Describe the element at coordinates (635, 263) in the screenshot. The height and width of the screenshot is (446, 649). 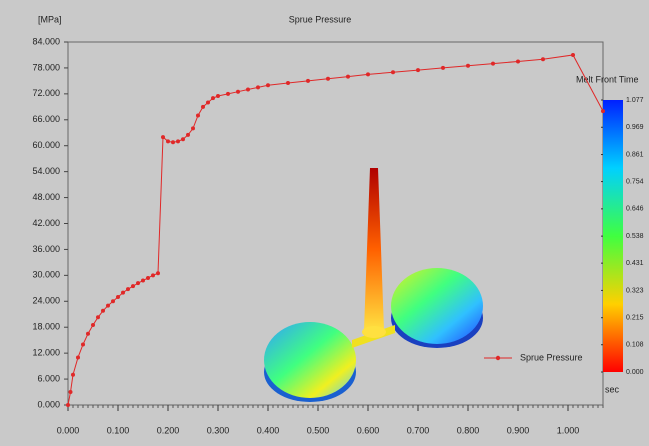
I see `colorbar-tick-label: 0.431` at that location.